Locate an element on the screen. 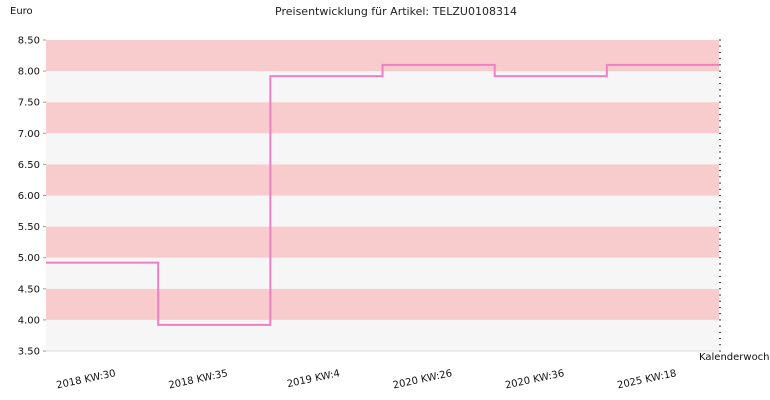 Image resolution: width=770 pixels, height=400 pixels. x-tick-label: 2018 KW:35 is located at coordinates (198, 379).